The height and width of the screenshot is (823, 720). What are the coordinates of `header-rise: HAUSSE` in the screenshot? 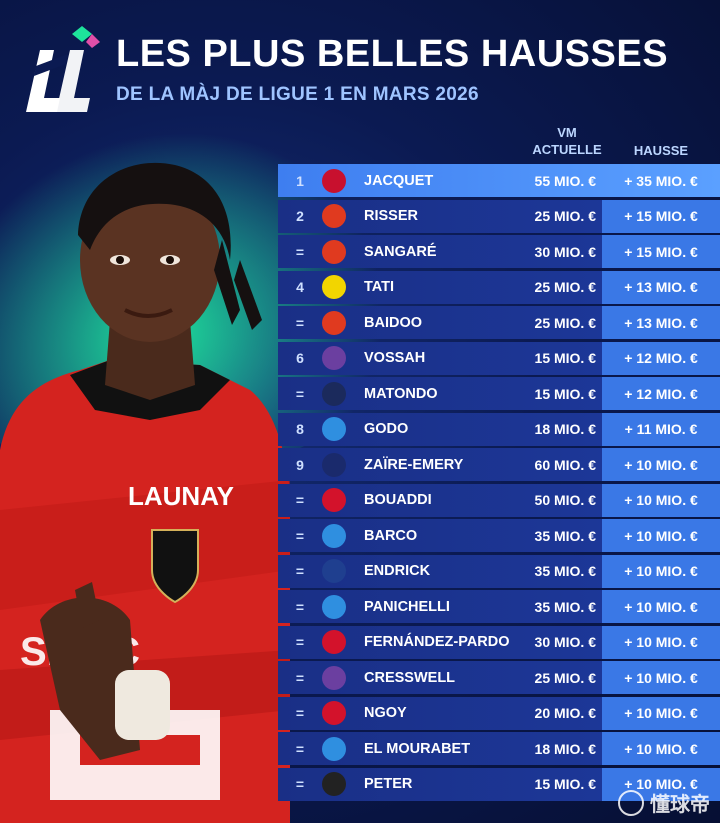 It's located at (661, 150).